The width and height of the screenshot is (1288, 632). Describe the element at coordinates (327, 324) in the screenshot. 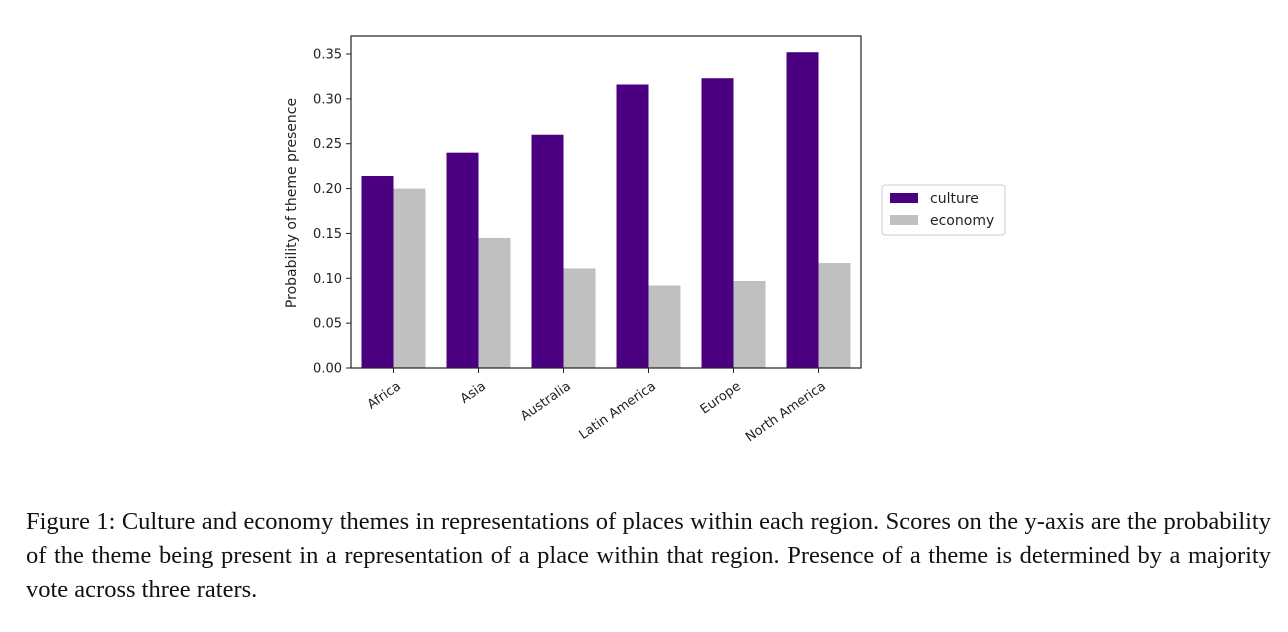

I see `y-tick-label: 0.05` at that location.